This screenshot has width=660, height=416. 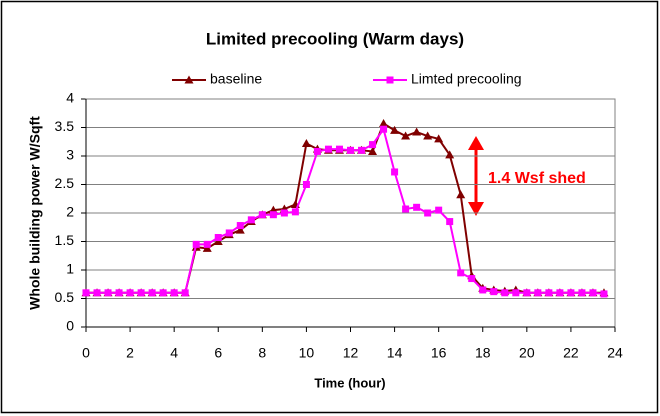 I want to click on x-tick-label: 8, so click(x=262, y=353).